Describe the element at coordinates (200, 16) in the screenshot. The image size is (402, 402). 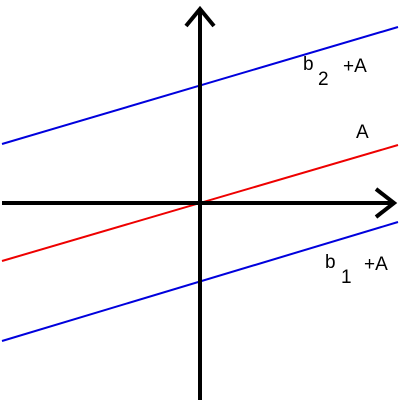
I see `y-axis-arrow` at that location.